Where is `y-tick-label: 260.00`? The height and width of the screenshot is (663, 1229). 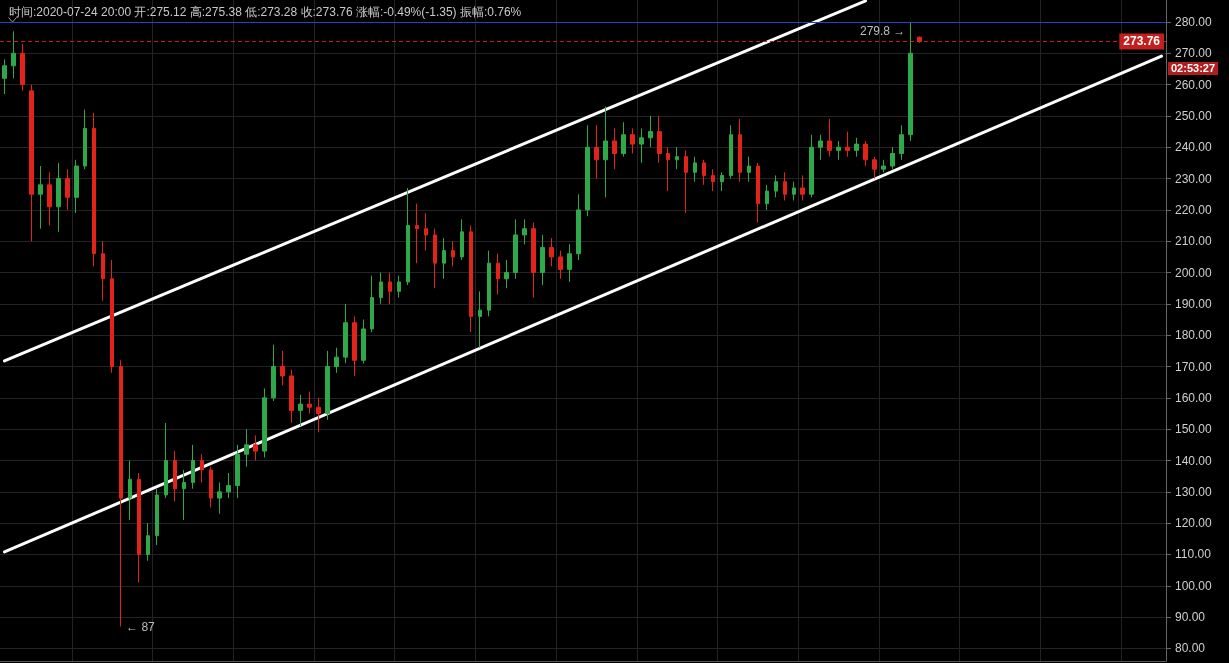 y-tick-label: 260.00 is located at coordinates (1194, 84).